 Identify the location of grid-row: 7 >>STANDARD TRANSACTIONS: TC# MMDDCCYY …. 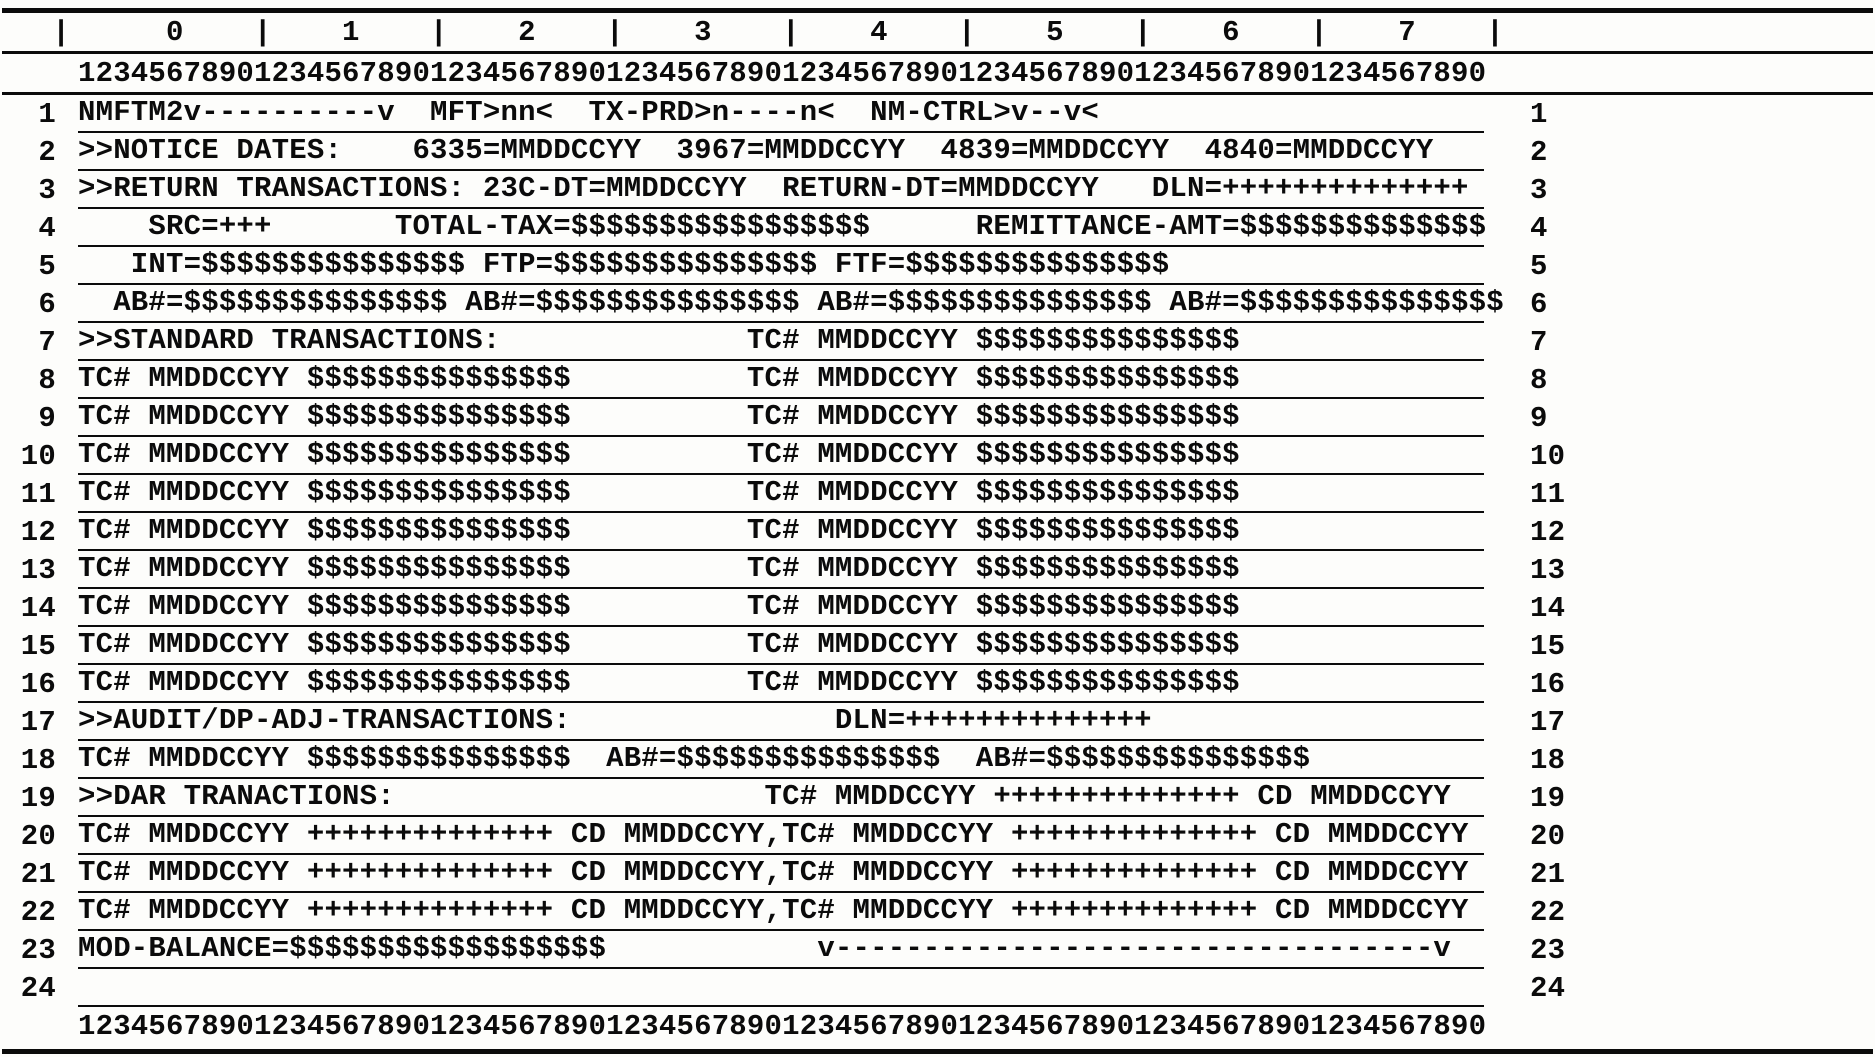
(937, 342).